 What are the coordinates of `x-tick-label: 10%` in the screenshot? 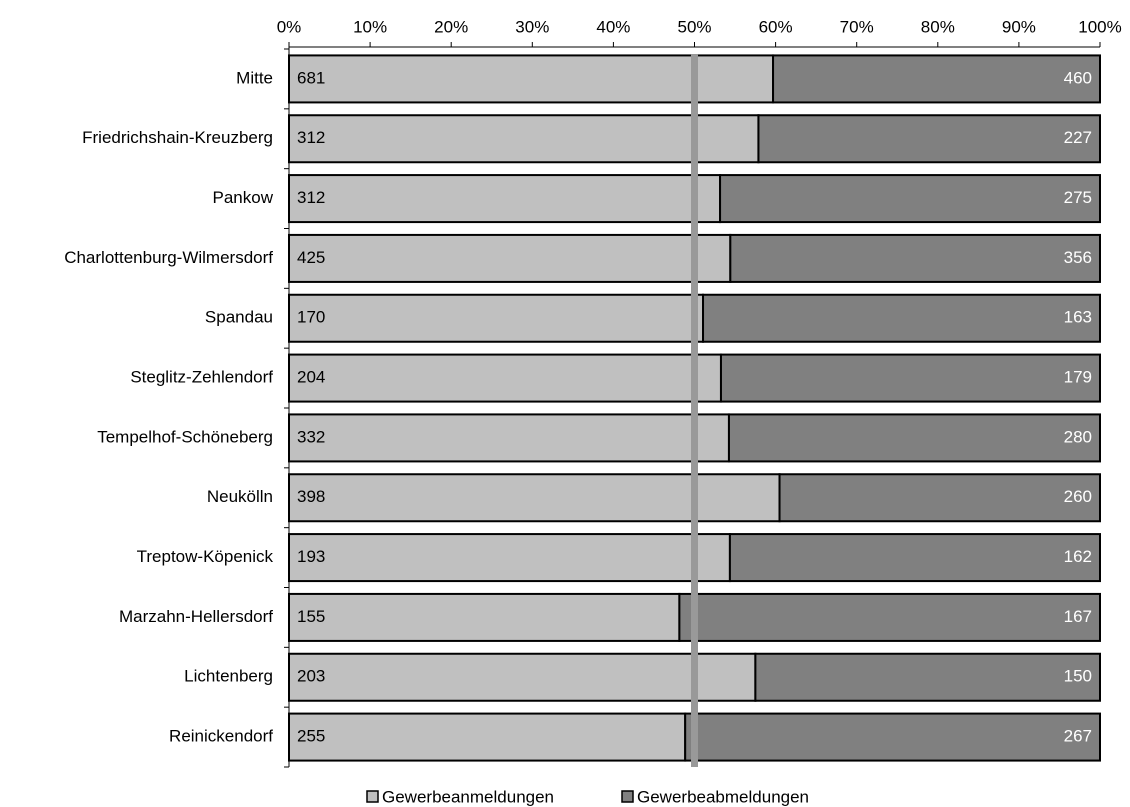 It's located at (370, 26).